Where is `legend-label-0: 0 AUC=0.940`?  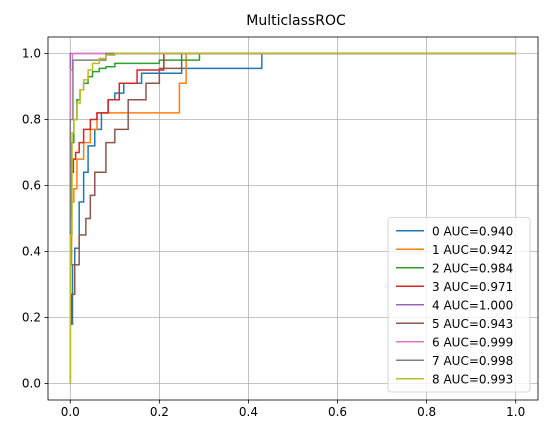 legend-label-0: 0 AUC=0.940 is located at coordinates (472, 231).